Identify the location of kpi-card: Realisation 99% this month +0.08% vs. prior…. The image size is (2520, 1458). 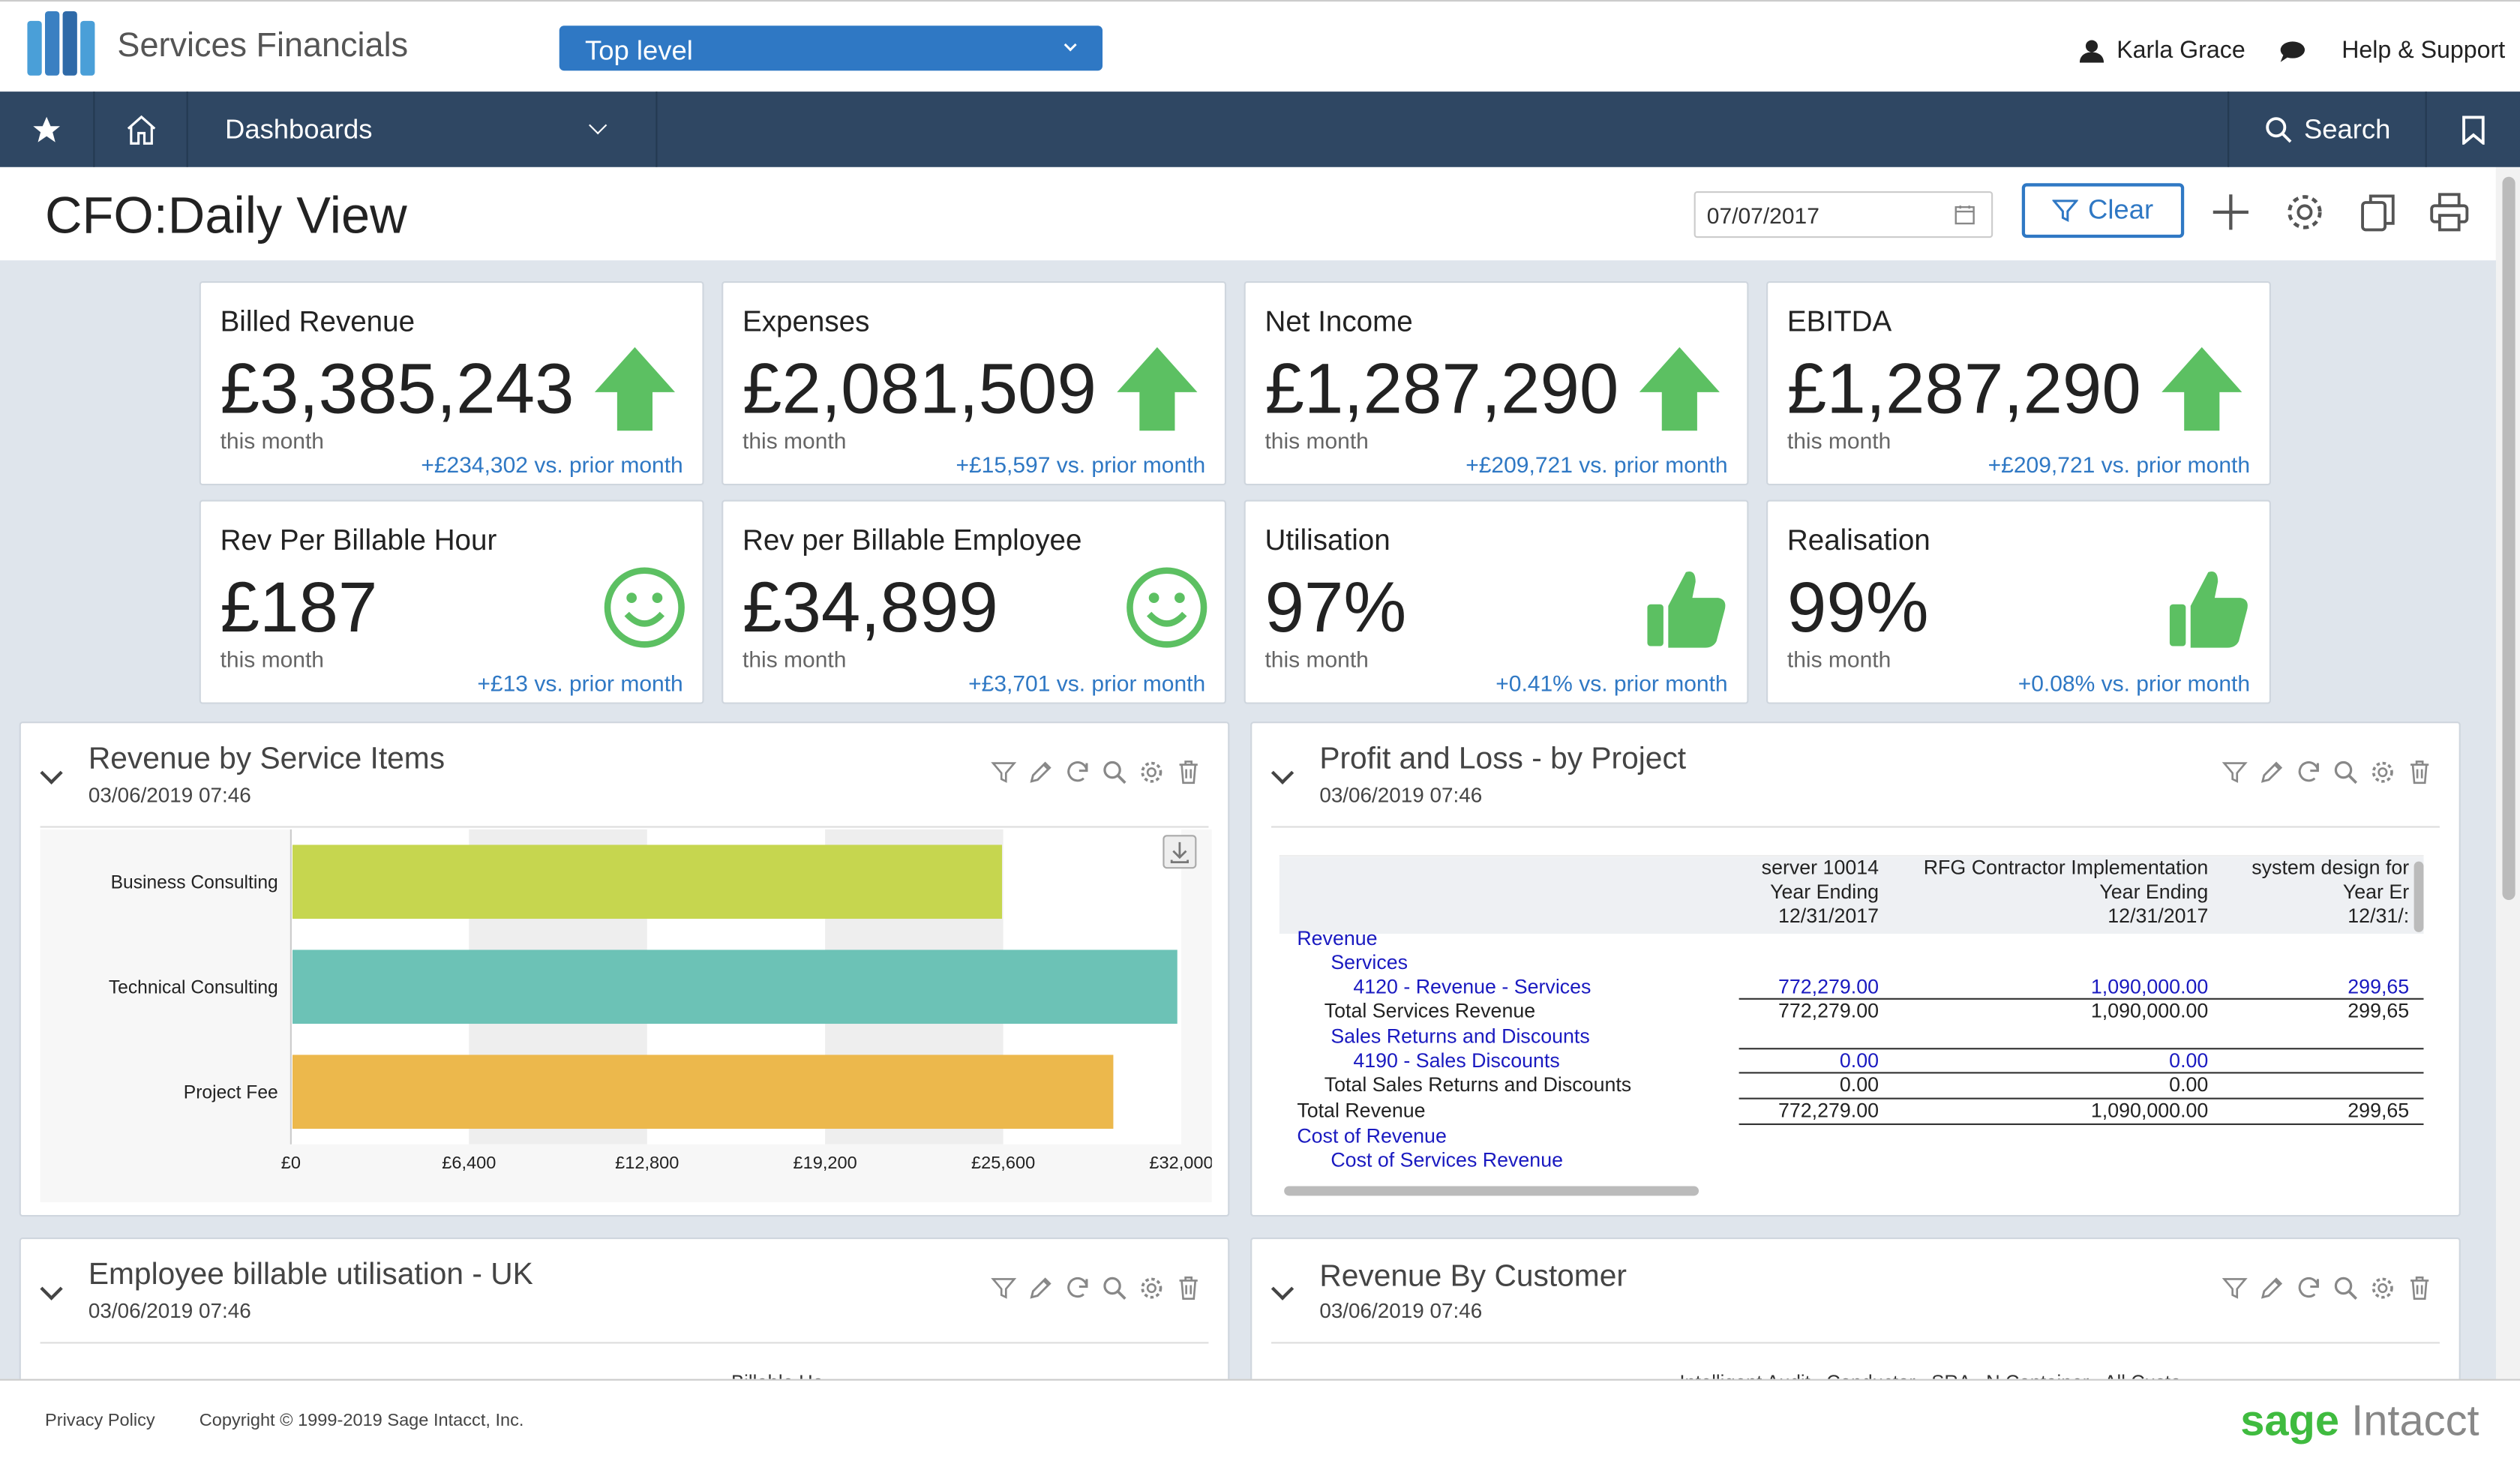
(2018, 602).